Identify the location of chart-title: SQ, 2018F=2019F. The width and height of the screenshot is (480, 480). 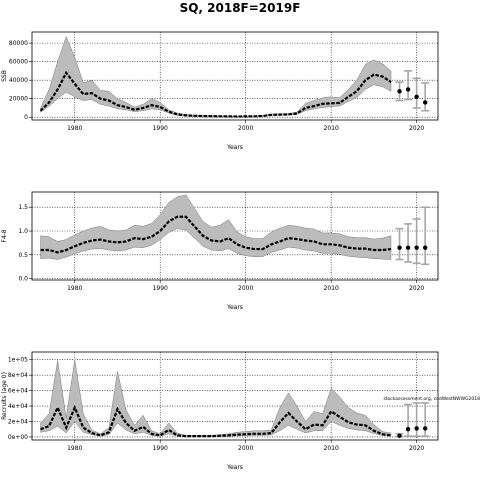
(240, 8).